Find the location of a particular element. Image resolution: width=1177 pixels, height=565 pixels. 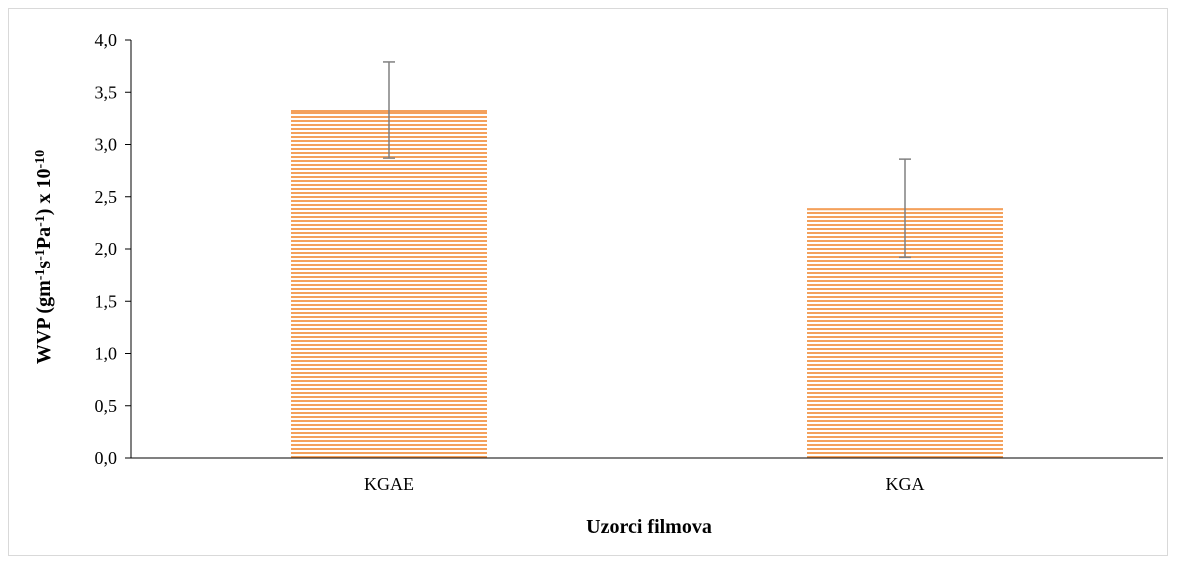

x-axis-tick-labels: KGAE KGA is located at coordinates (644, 484).